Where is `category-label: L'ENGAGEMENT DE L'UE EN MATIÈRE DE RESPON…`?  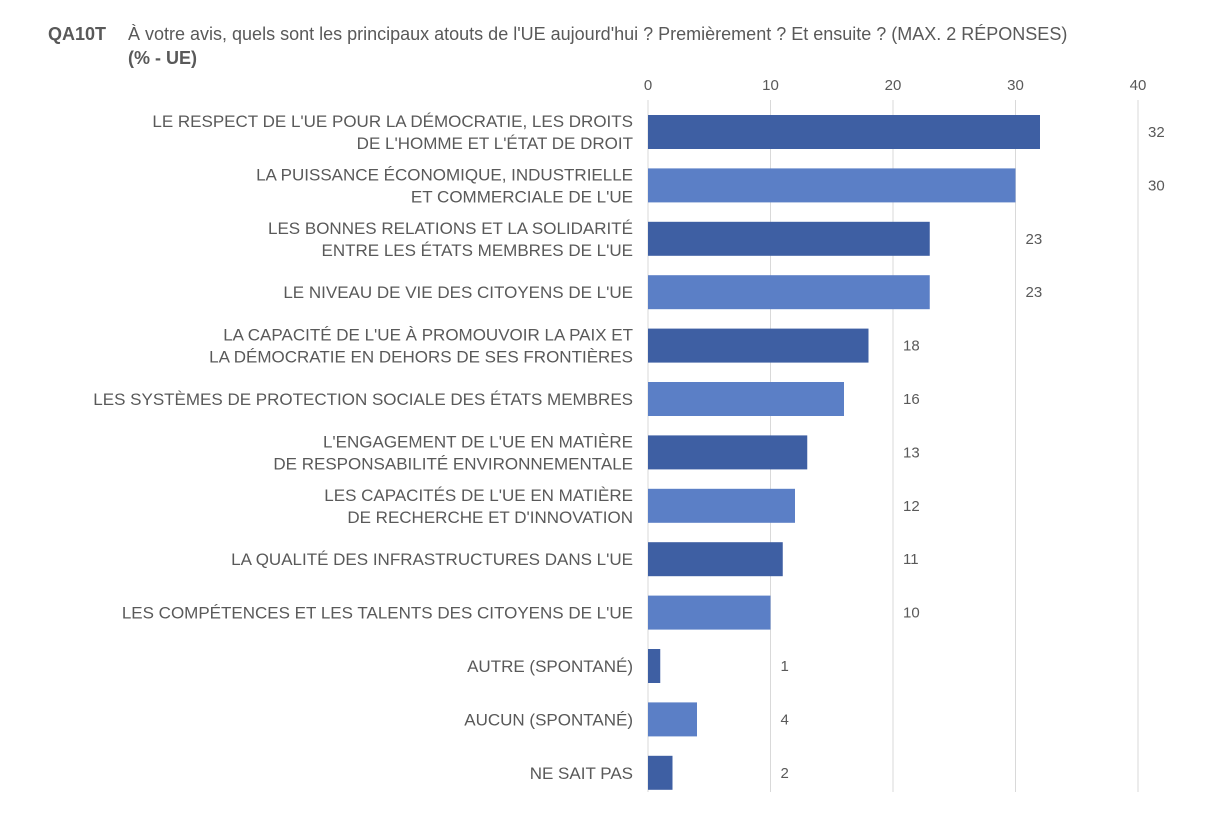
category-label: L'ENGAGEMENT DE L'UE EN MATIÈRE DE RESPON… is located at coordinates (453, 452).